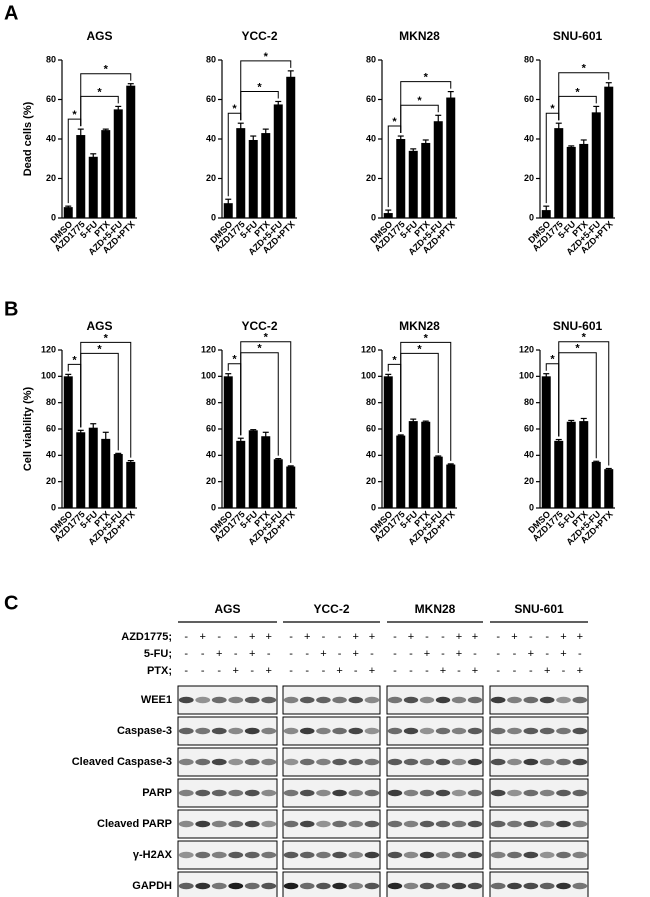 The width and height of the screenshot is (650, 897). I want to click on cell-line-label: AGS, so click(227, 609).